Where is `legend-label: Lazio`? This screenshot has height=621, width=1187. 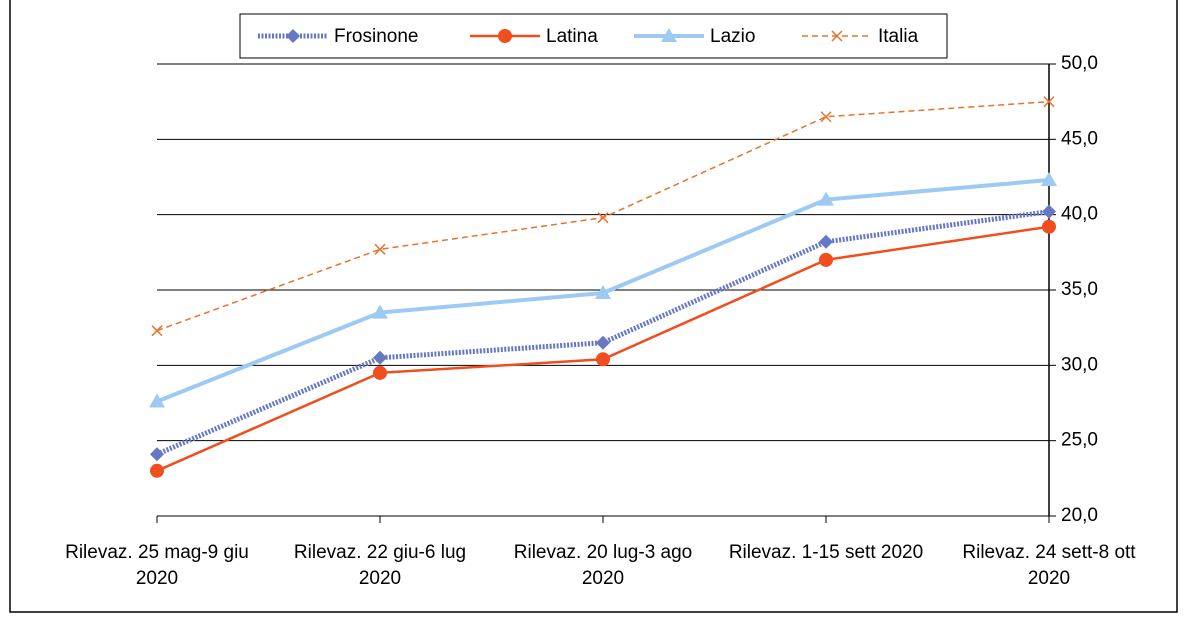
legend-label: Lazio is located at coordinates (732, 36).